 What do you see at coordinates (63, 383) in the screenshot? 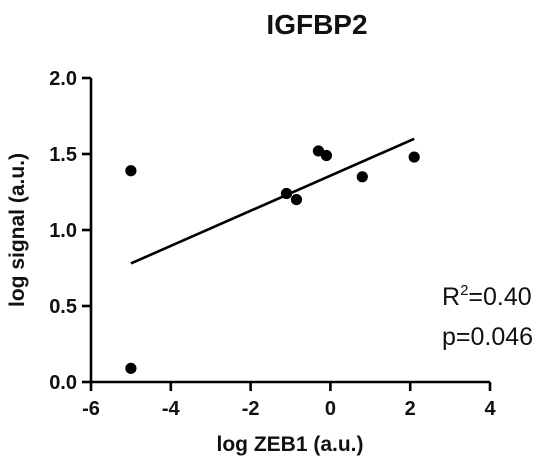
I see `y-tick-label: 0.0` at bounding box center [63, 383].